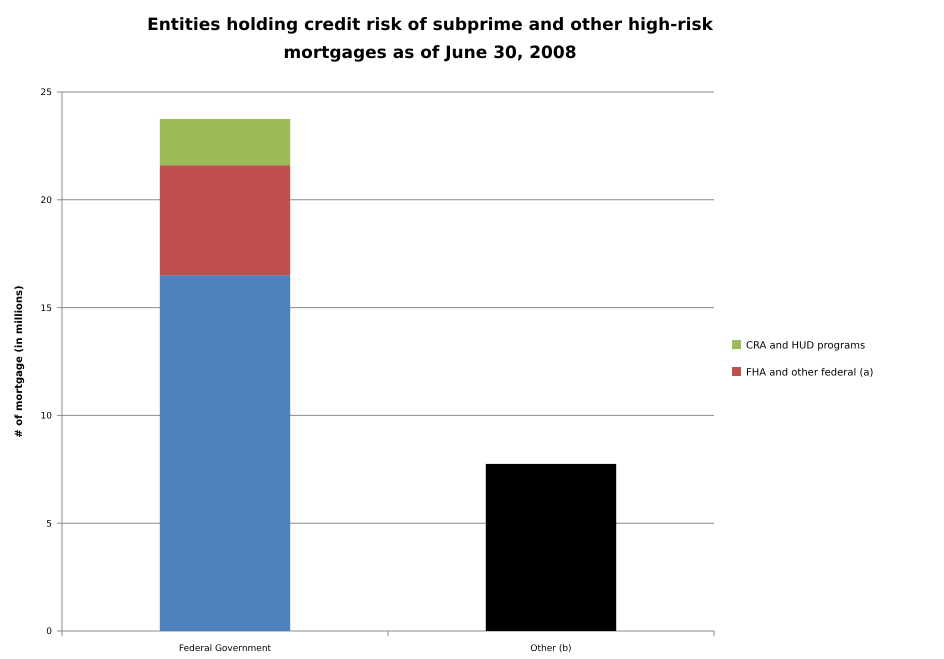 The height and width of the screenshot is (659, 944). What do you see at coordinates (49, 524) in the screenshot?
I see `y-tick-label: 5` at bounding box center [49, 524].